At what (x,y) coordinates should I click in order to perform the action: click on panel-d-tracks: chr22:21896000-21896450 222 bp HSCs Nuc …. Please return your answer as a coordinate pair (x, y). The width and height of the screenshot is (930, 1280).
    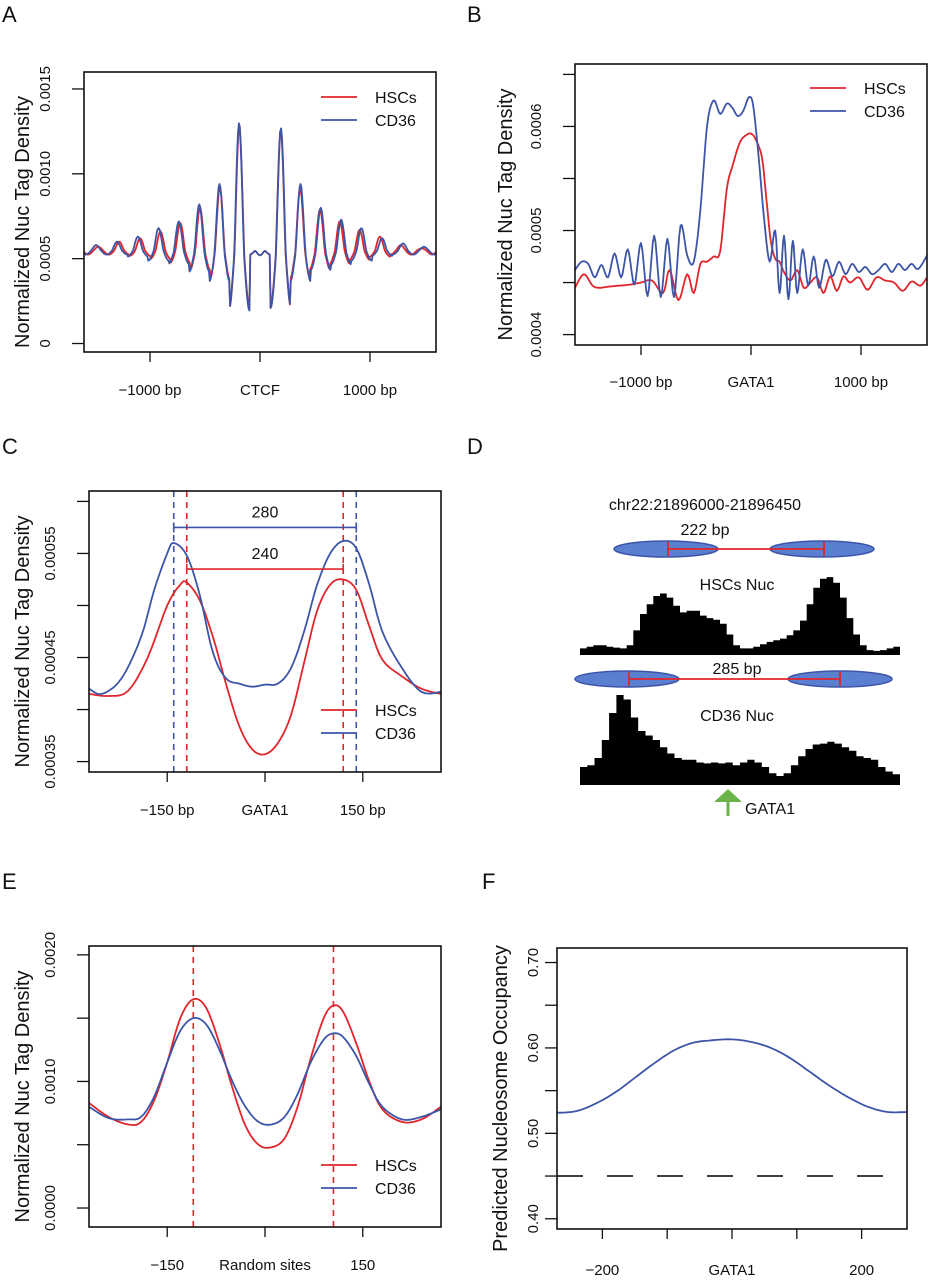
    Looking at the image, I should click on (737, 657).